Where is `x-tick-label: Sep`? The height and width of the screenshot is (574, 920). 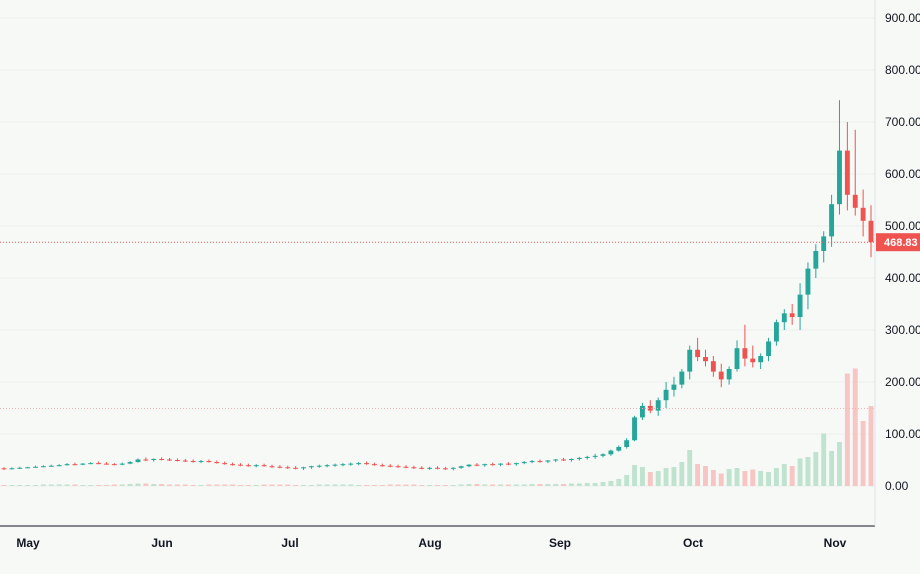 x-tick-label: Sep is located at coordinates (560, 543).